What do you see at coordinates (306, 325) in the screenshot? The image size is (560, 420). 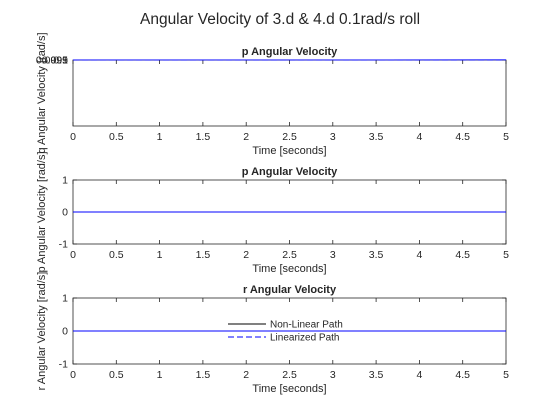 I see `legend-label: Non-Linear Path` at bounding box center [306, 325].